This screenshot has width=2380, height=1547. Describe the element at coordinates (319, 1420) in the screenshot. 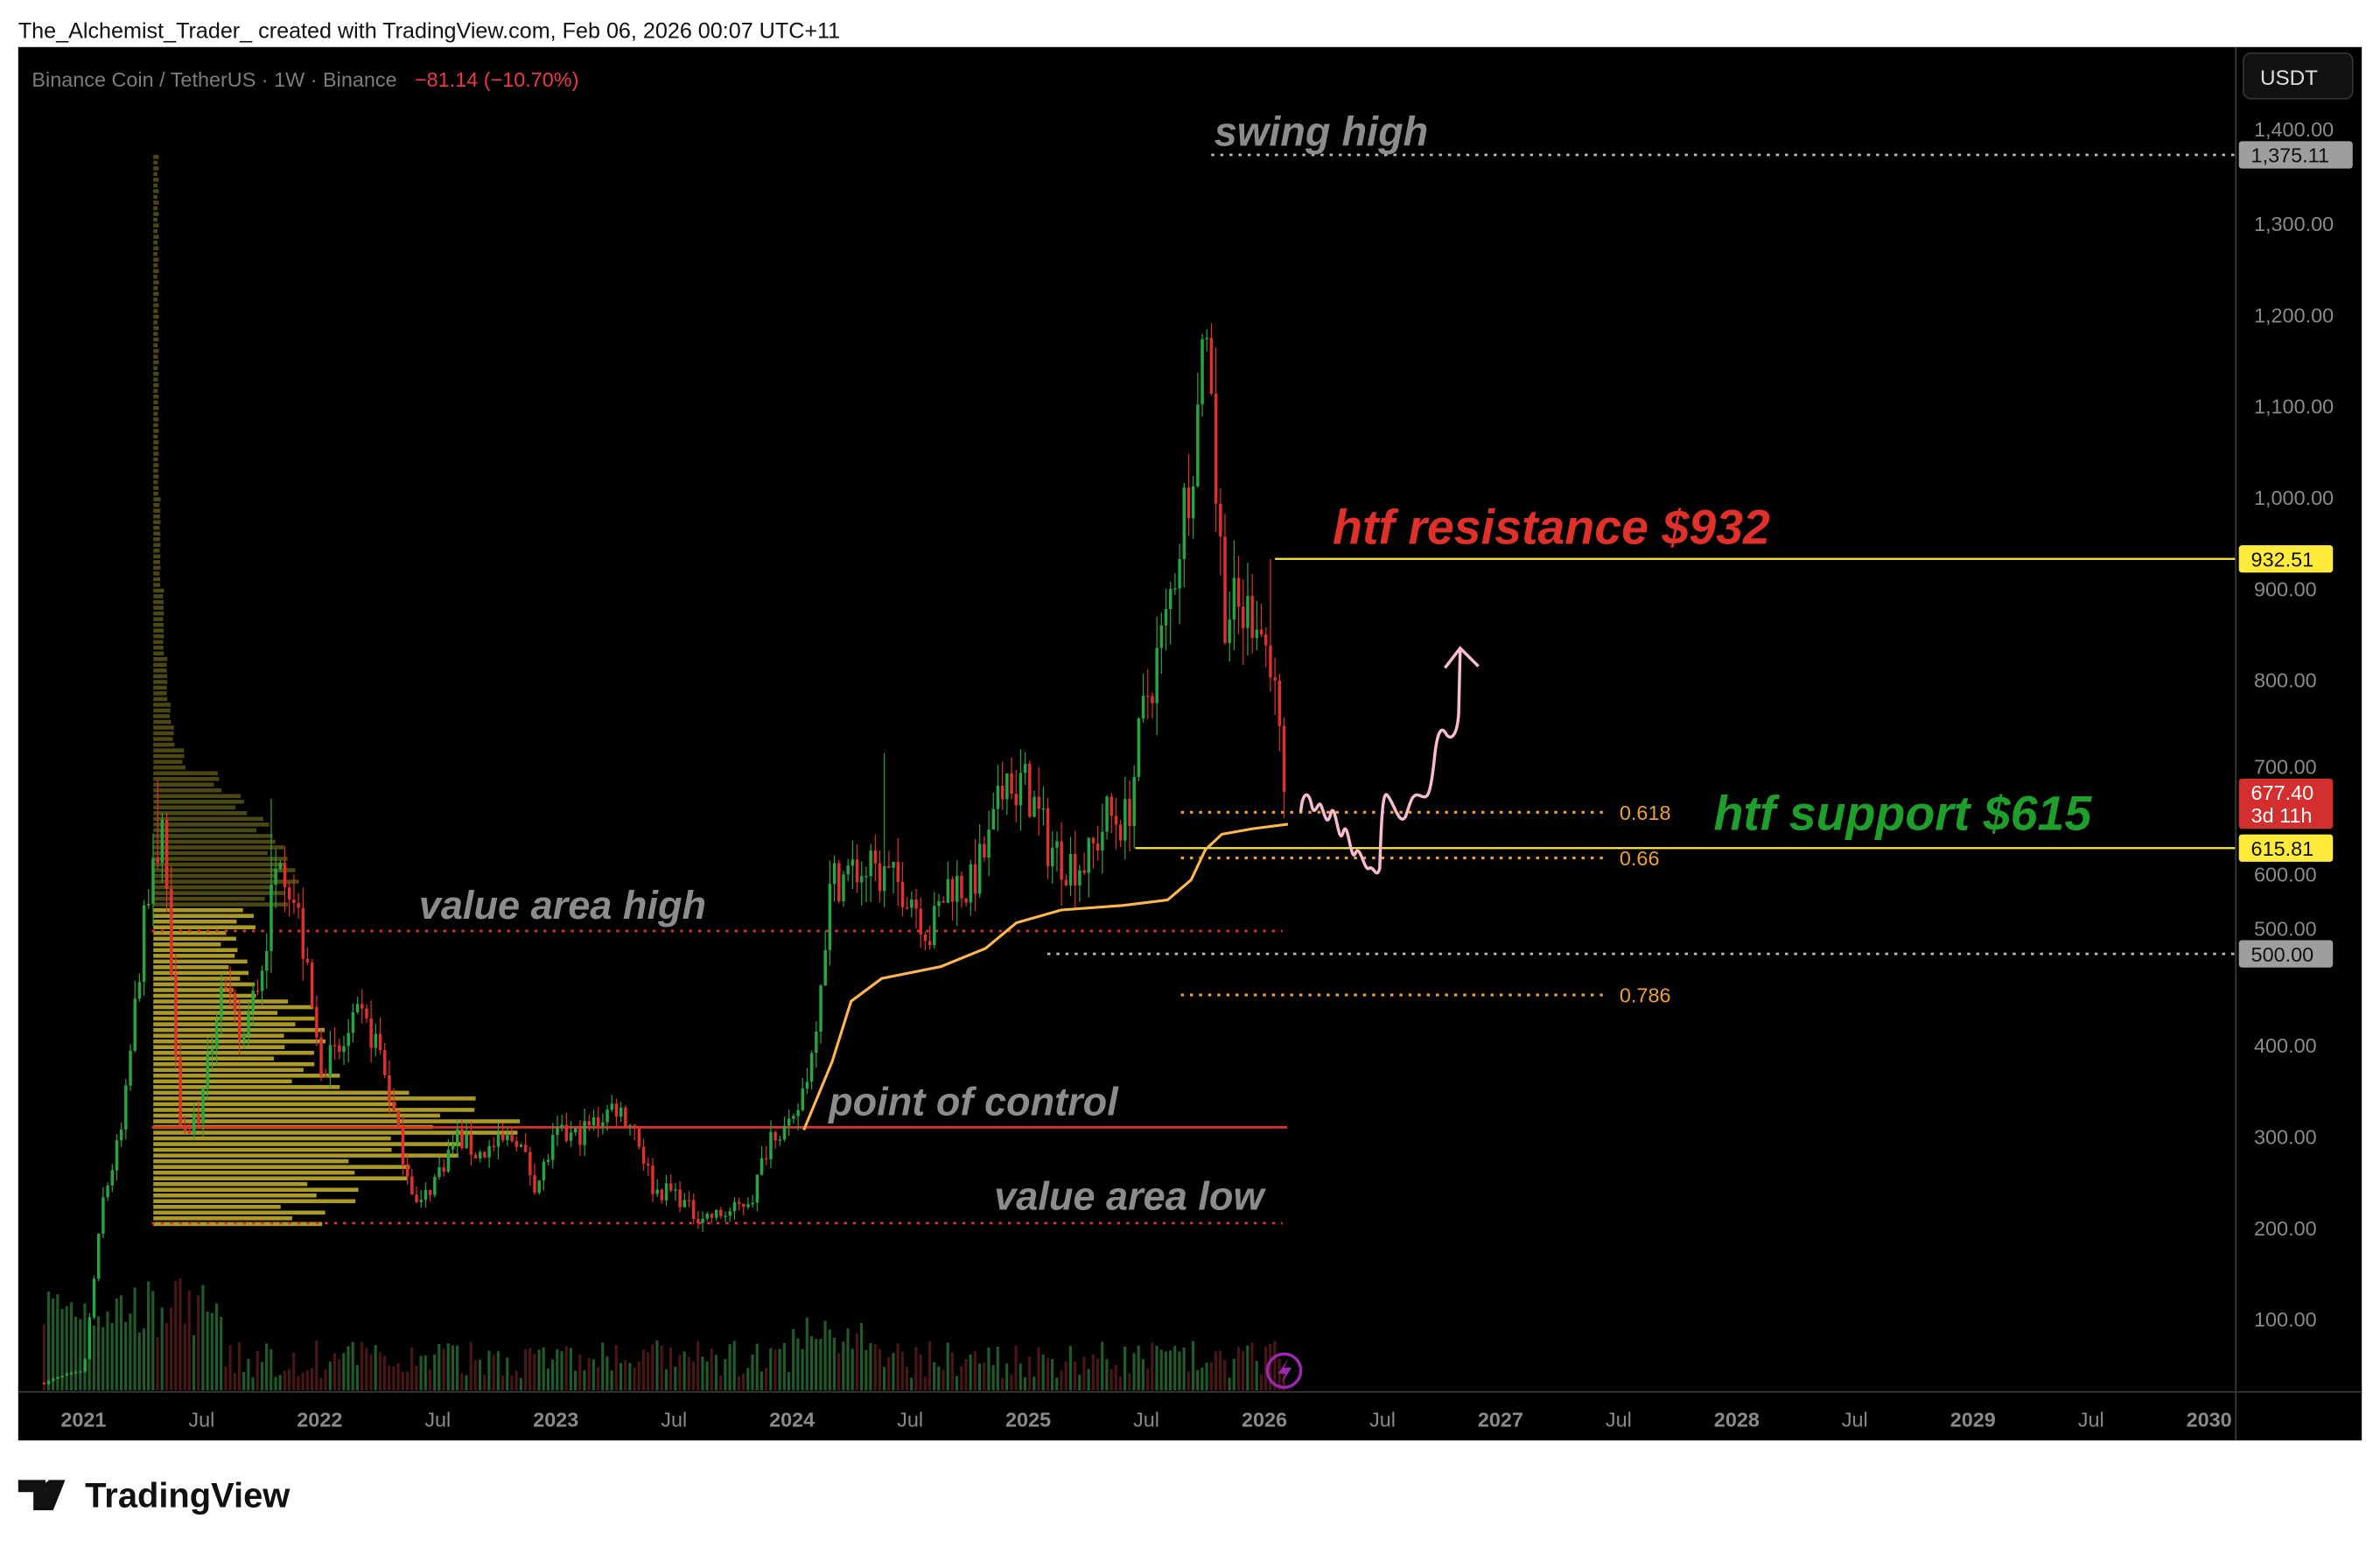

I see `time-tick-label: 2022` at that location.